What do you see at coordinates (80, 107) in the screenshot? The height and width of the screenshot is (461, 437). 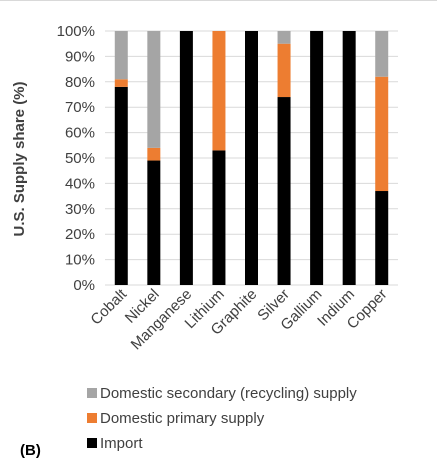 I see `y-tick-label: 70%` at bounding box center [80, 107].